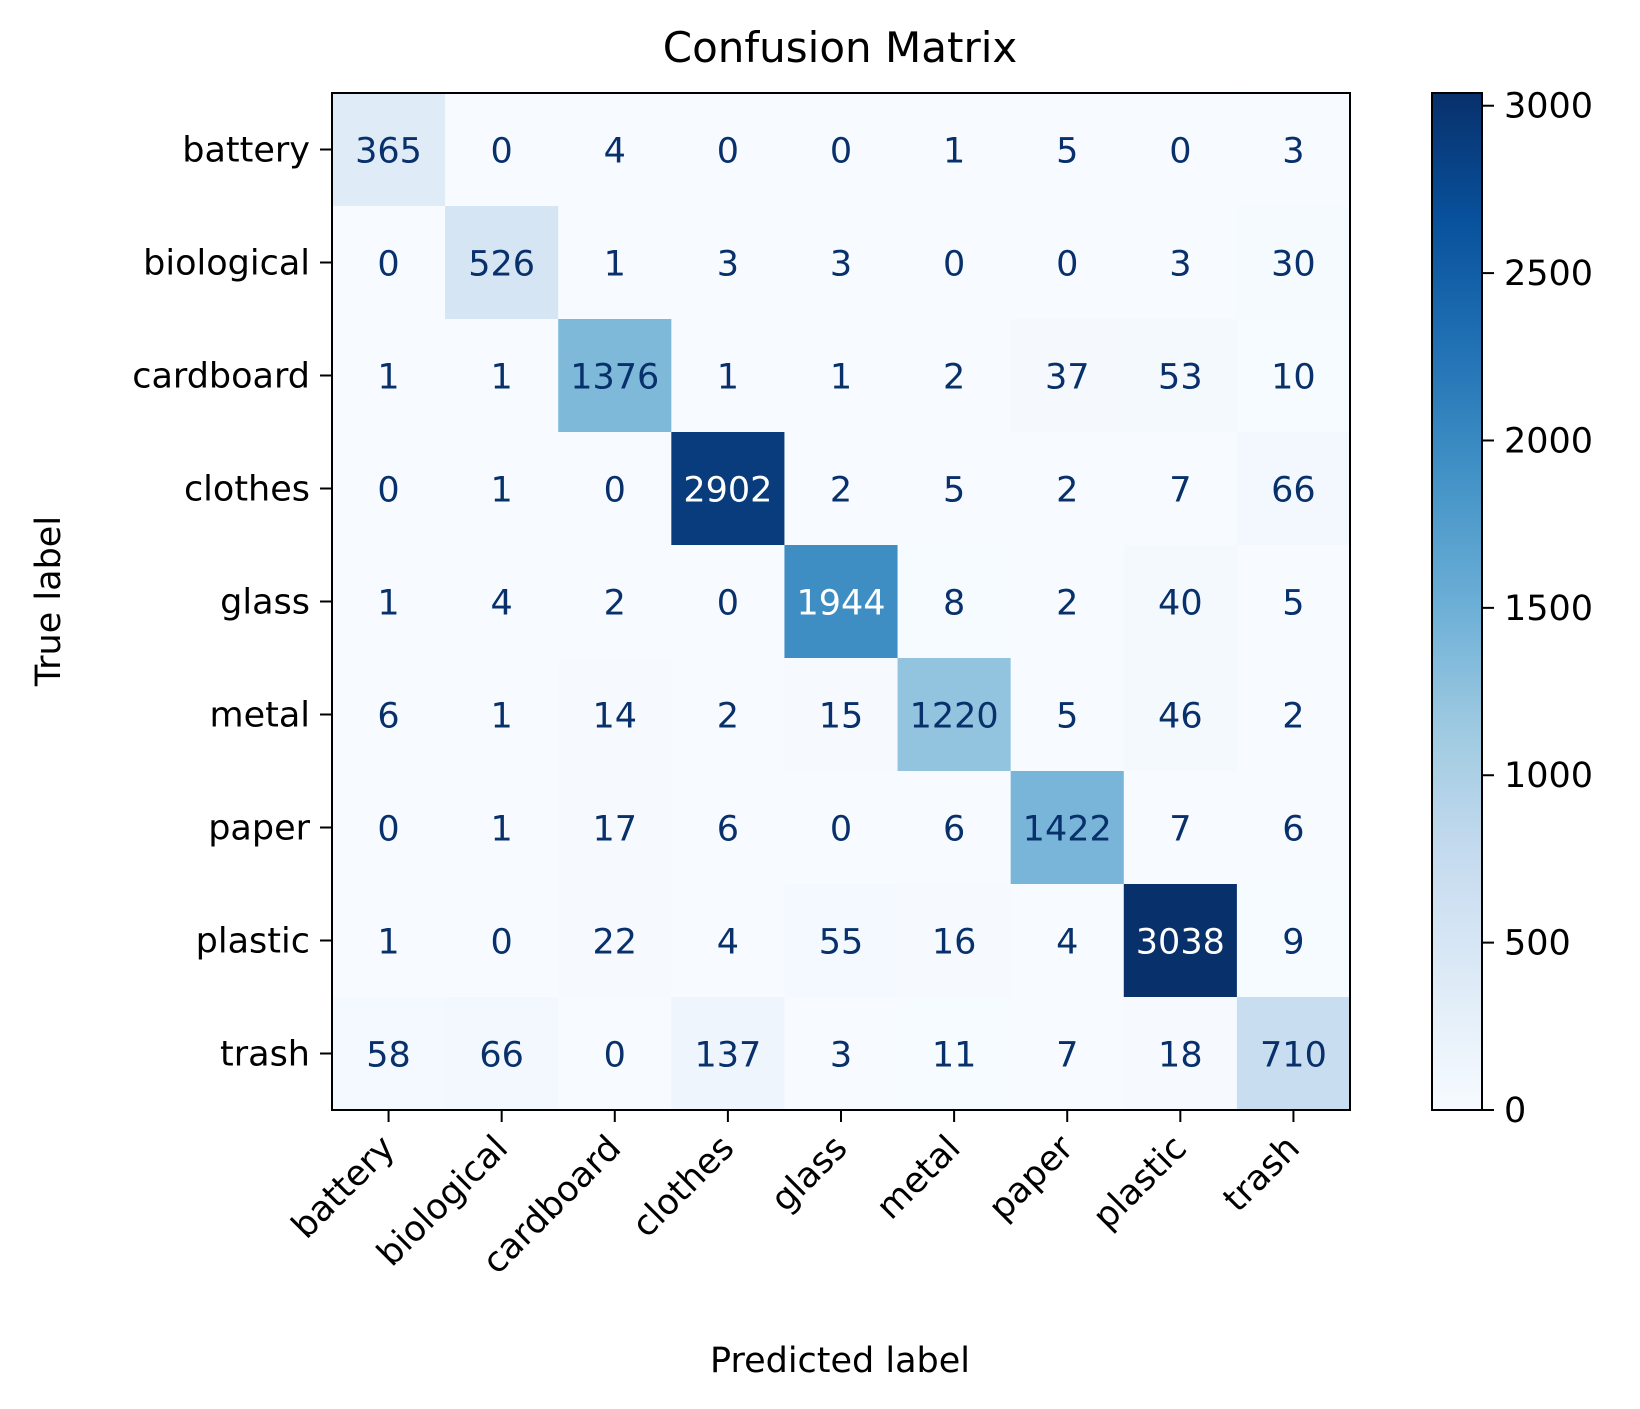  What do you see at coordinates (615, 489) in the screenshot?
I see `heatmap-cell-clothes-cardboard` at bounding box center [615, 489].